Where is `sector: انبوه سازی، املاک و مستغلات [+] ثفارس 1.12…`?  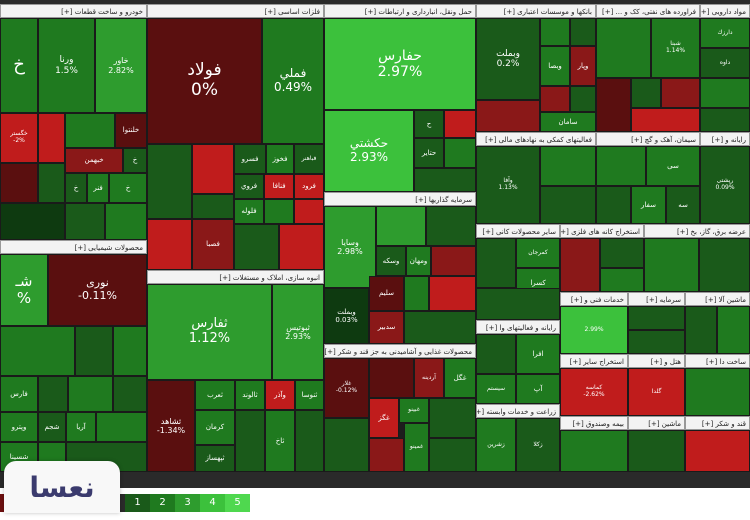 sector: انبوه سازی، املاک و مستغلات [+] ثفارس 1.12… is located at coordinates (235, 371).